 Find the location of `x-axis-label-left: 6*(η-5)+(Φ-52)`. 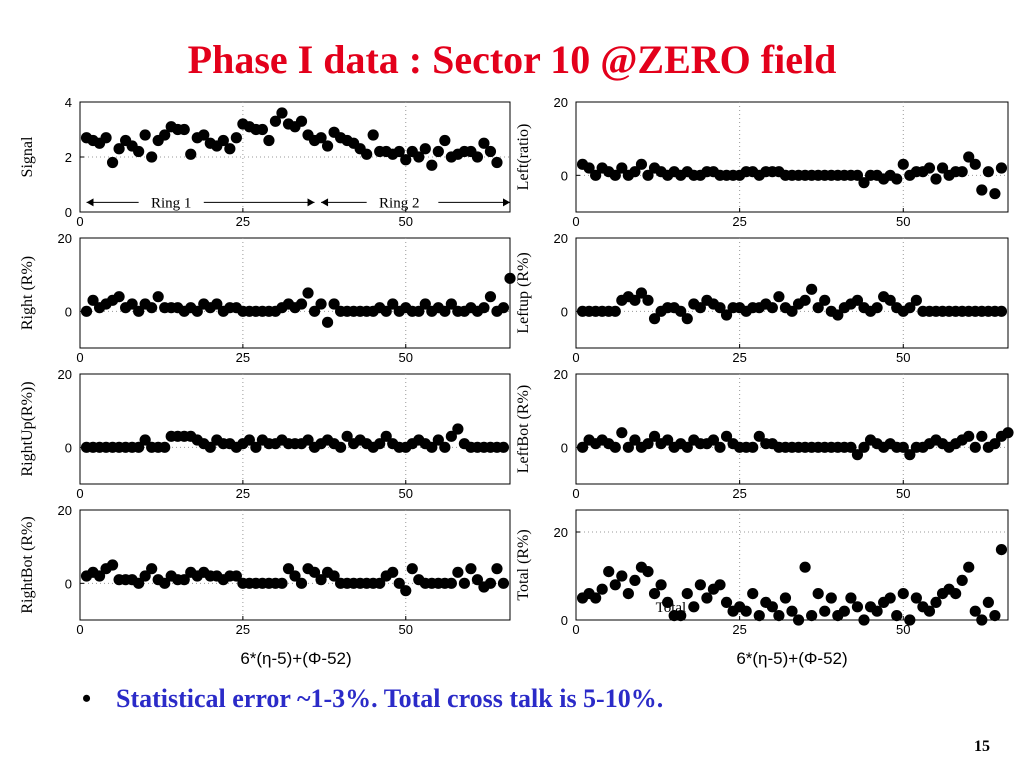

x-axis-label-left: 6*(η-5)+(Φ-52) is located at coordinates (295, 658).